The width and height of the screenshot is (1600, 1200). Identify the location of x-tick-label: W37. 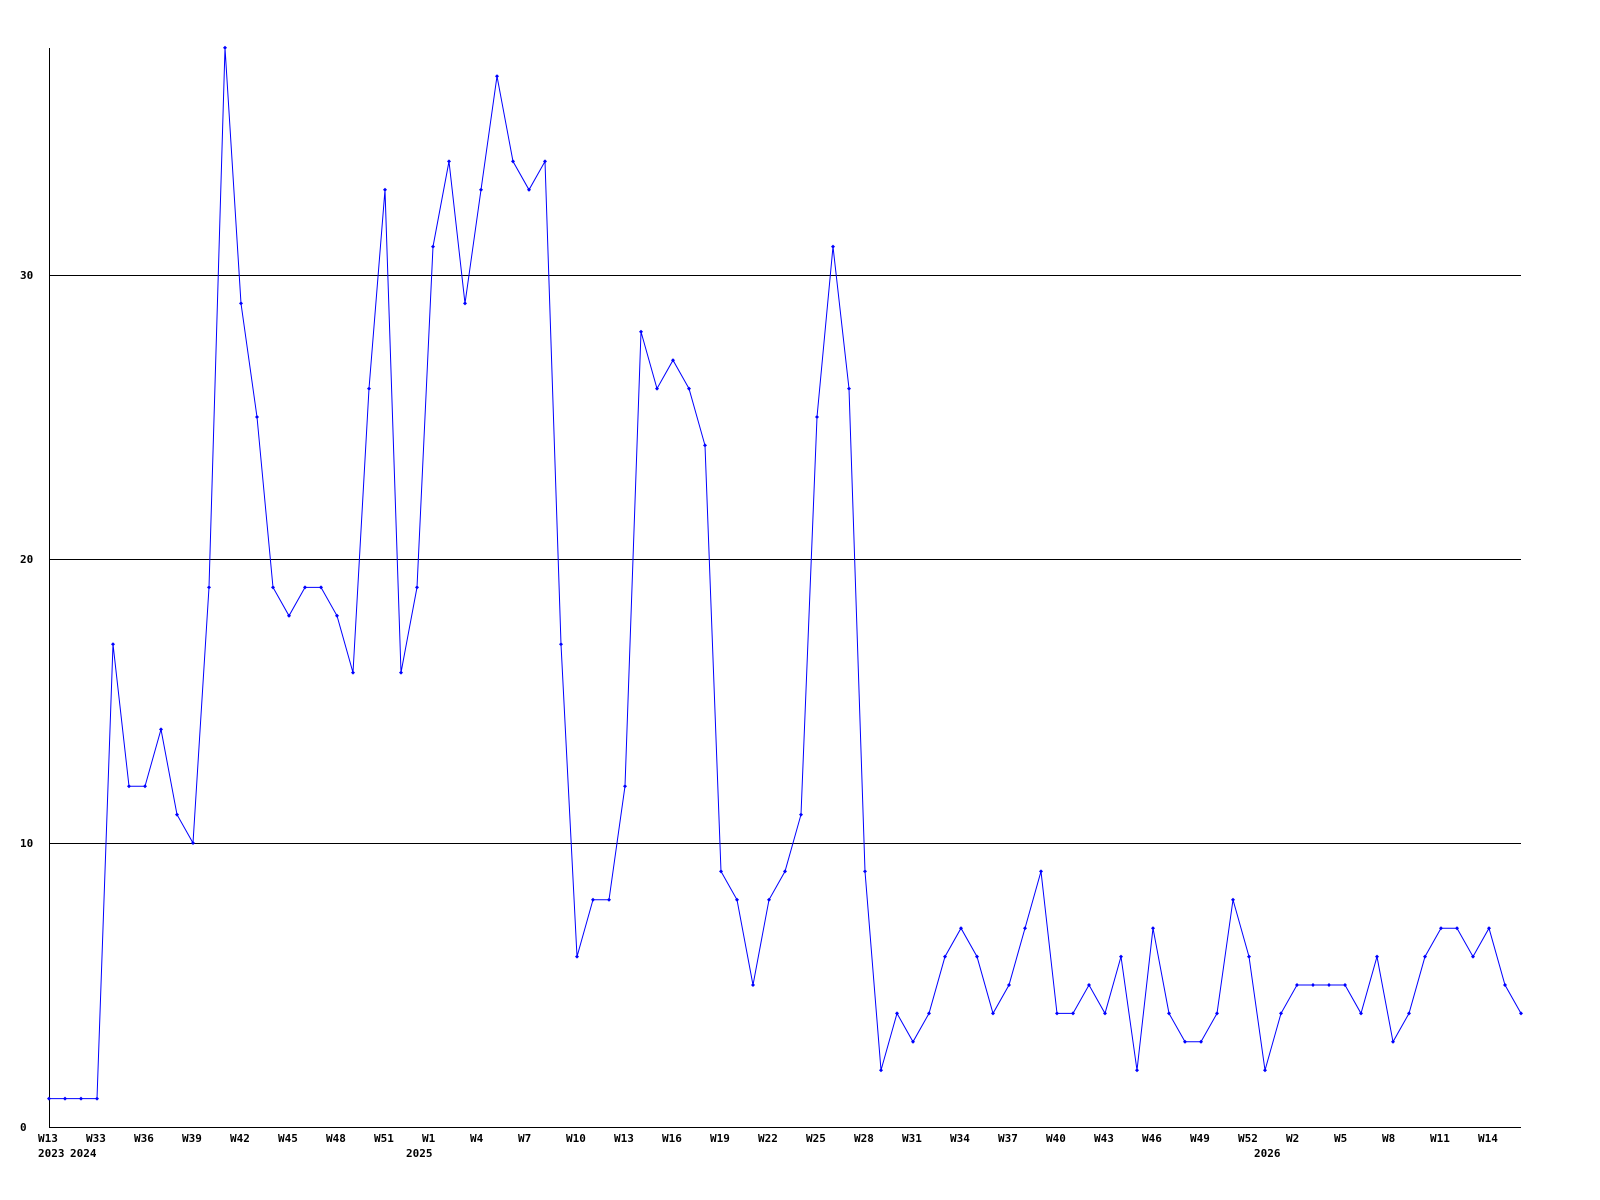
(1008, 1138).